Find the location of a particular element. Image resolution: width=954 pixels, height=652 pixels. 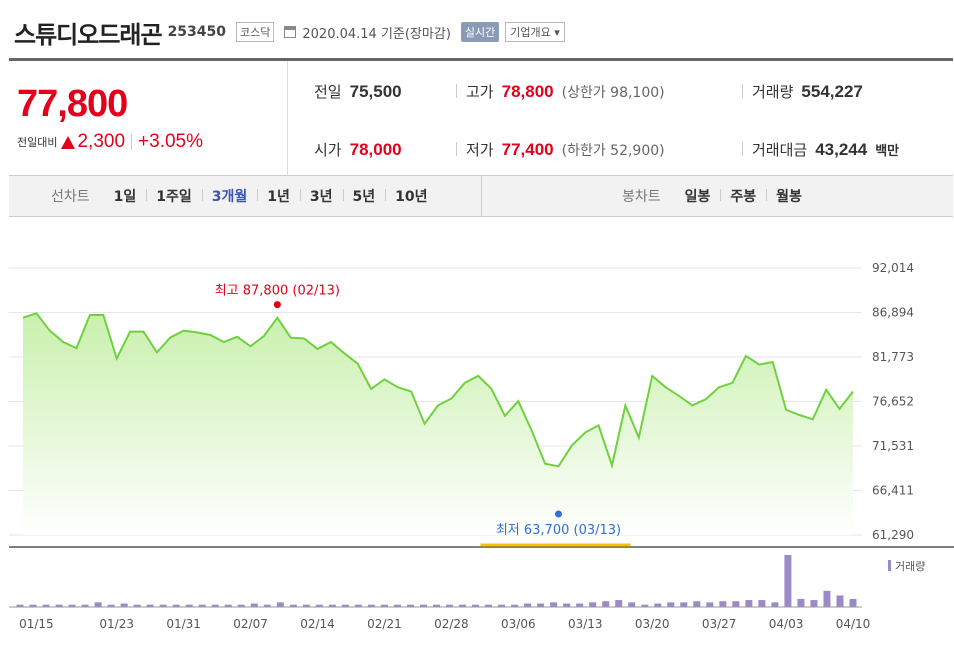

price-box: 77,800 전일대비 2,300 +3.05% is located at coordinates (148, 118).